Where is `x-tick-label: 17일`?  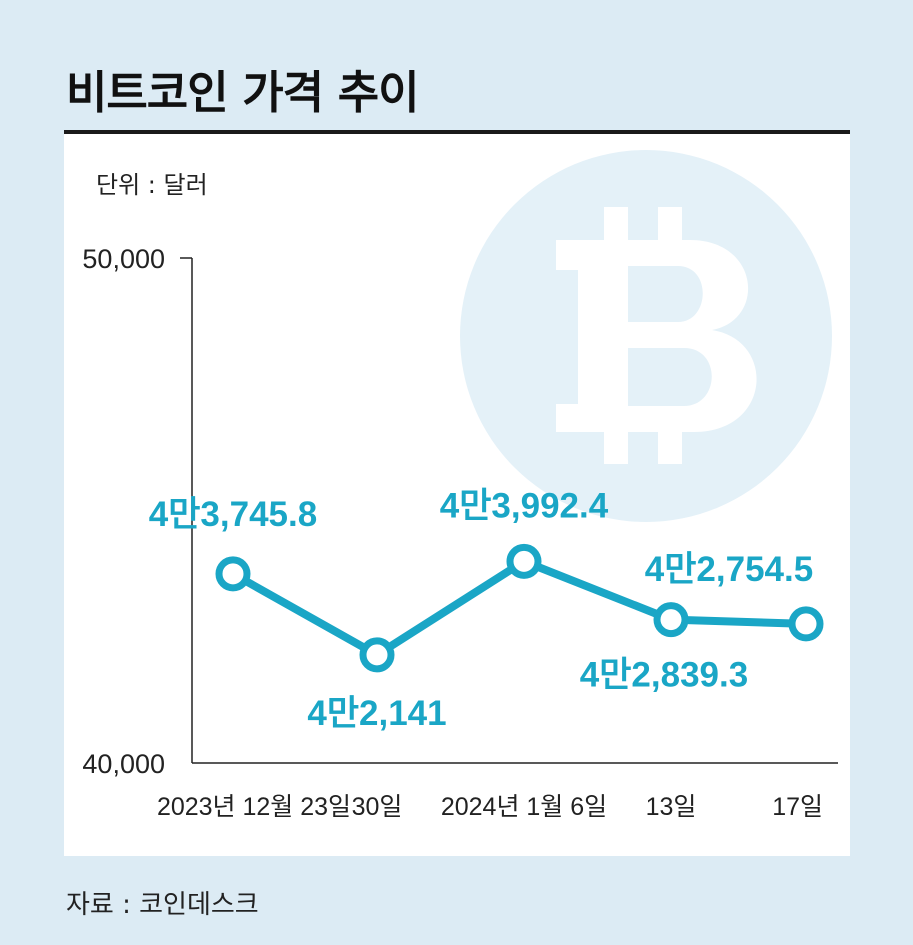
x-tick-label: 17일 is located at coordinates (797, 807).